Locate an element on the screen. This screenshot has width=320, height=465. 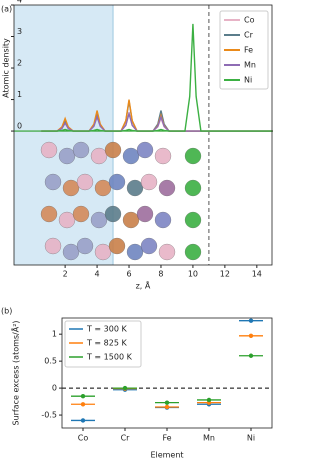
x-tick-label: Cr is located at coordinates (126, 438).